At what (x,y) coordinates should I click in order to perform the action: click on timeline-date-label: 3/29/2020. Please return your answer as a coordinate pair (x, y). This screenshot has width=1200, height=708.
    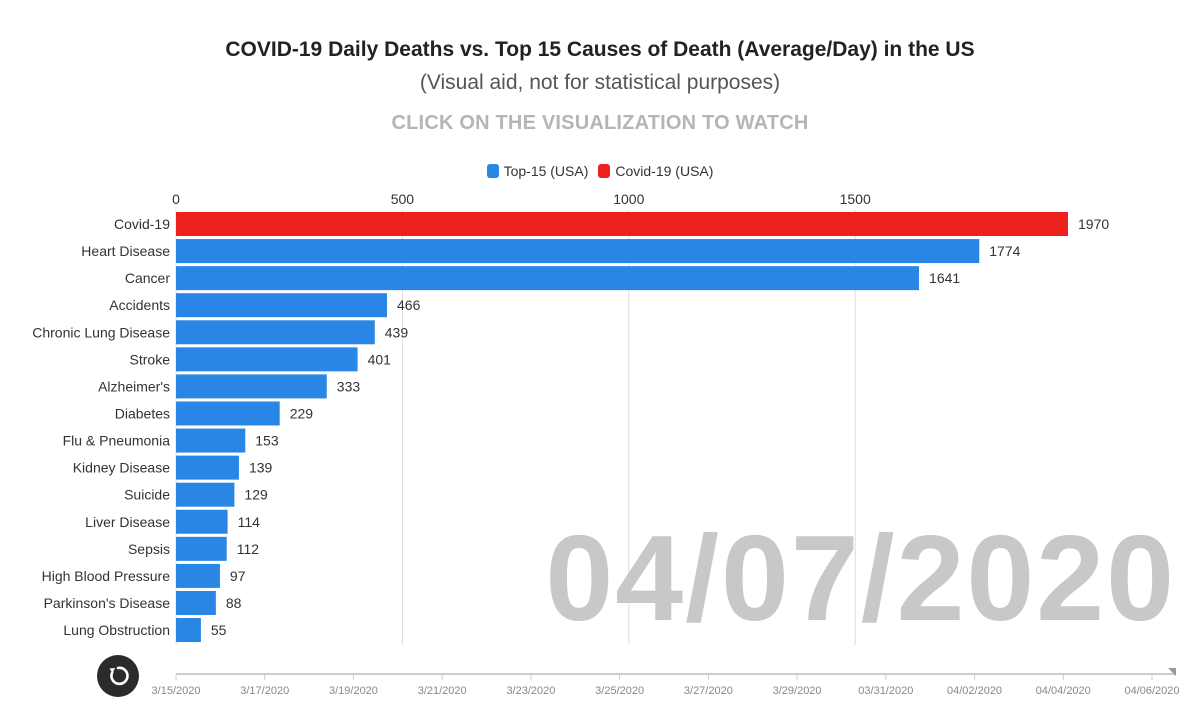
    Looking at the image, I should click on (797, 691).